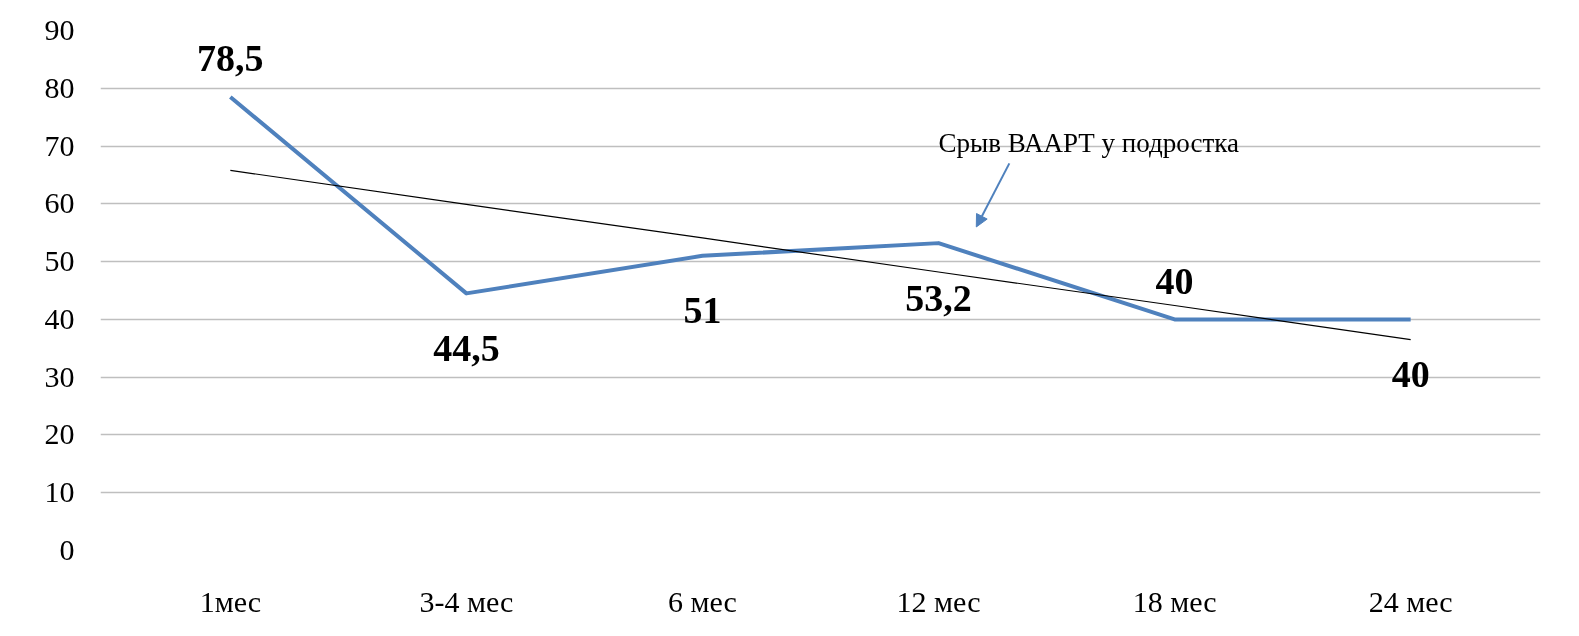 The height and width of the screenshot is (636, 1579). Describe the element at coordinates (702, 310) in the screenshot. I see `data-label: 51` at that location.